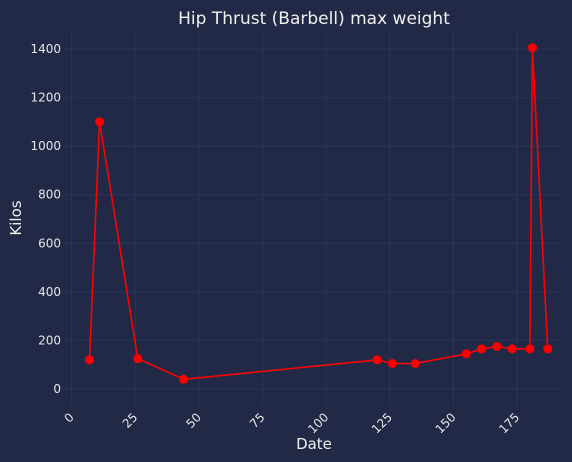  I want to click on y-axis: 0 200 400 600 800 1000 1200 1400, so click(45, 219).